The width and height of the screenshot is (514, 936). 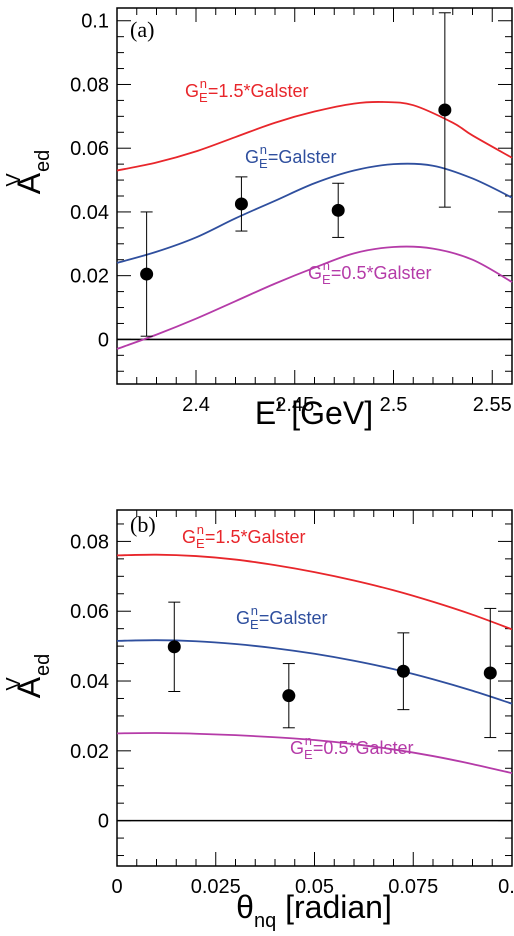 What do you see at coordinates (394, 405) in the screenshot?
I see `x-tick-label: 2.5` at bounding box center [394, 405].